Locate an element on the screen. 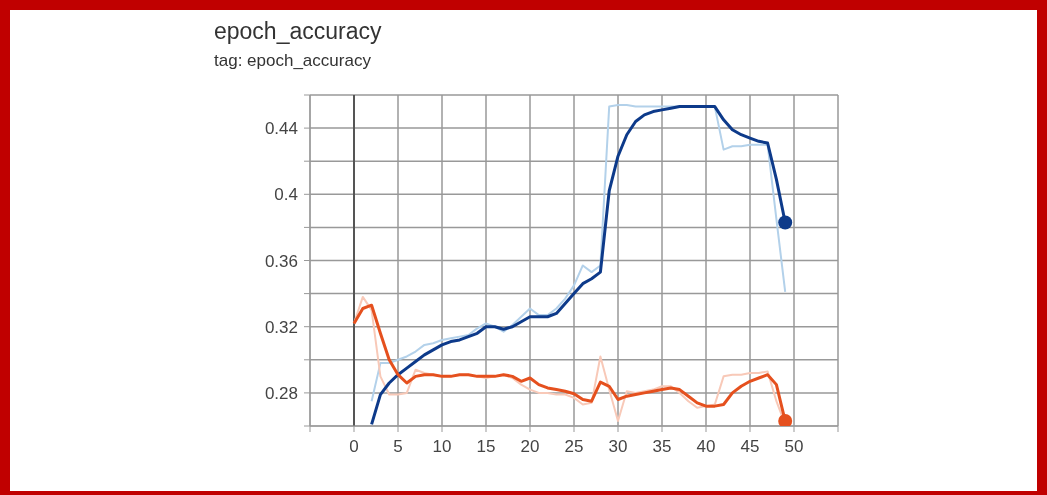 The height and width of the screenshot is (495, 1047). x-tick-label: 20 is located at coordinates (530, 447).